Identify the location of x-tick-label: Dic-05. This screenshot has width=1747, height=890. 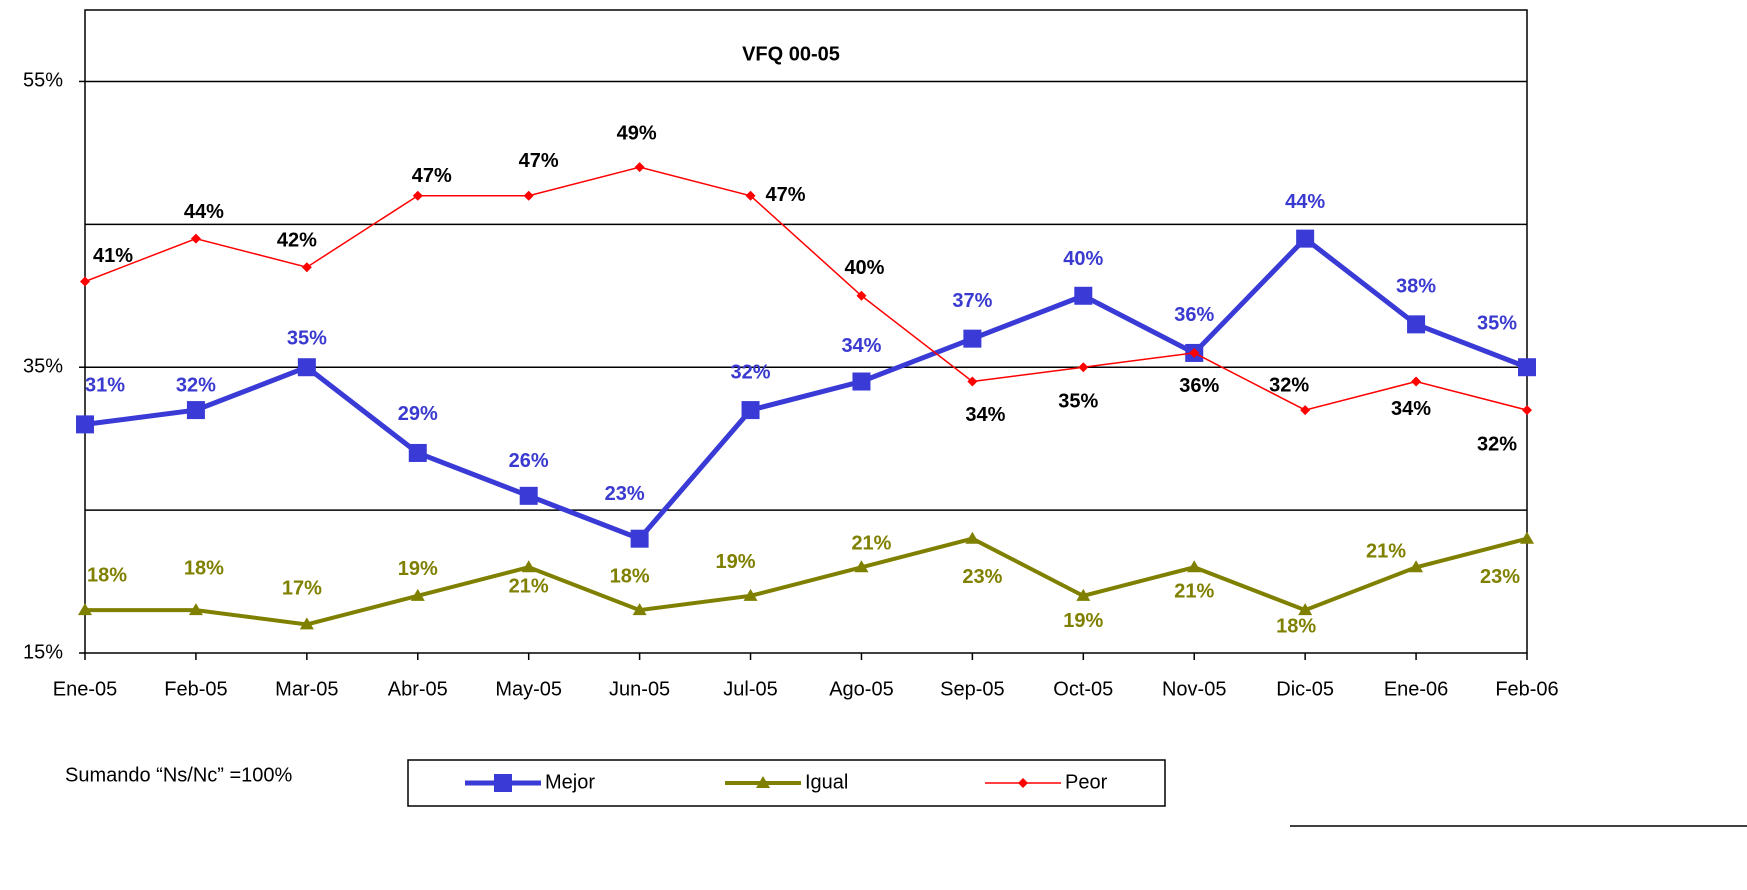
(1305, 689).